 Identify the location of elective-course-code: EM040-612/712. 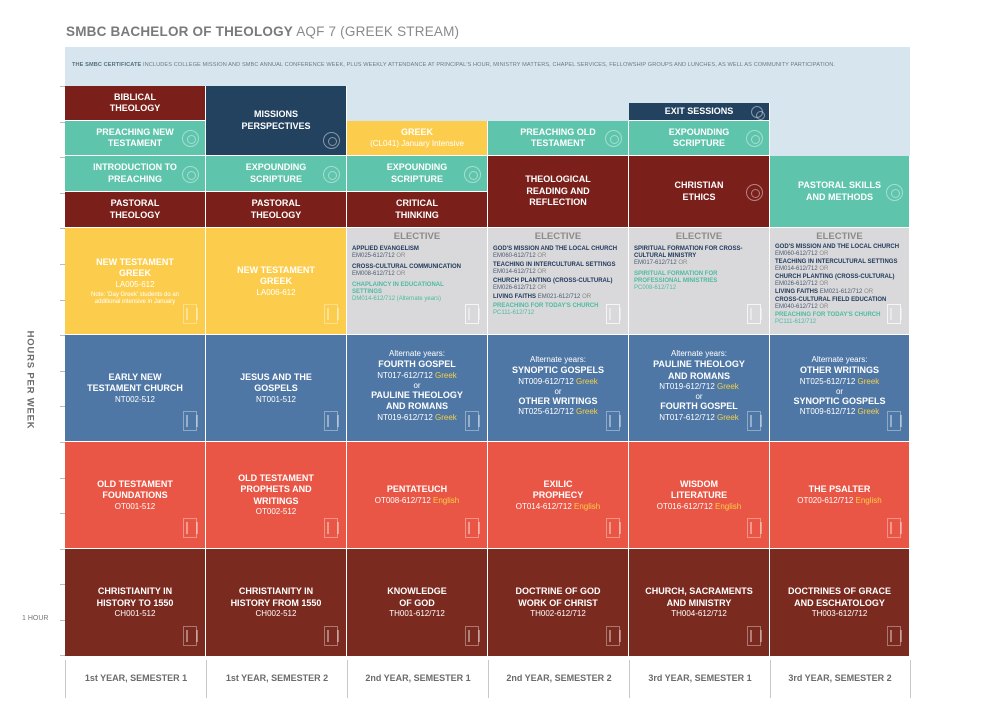
(796, 307).